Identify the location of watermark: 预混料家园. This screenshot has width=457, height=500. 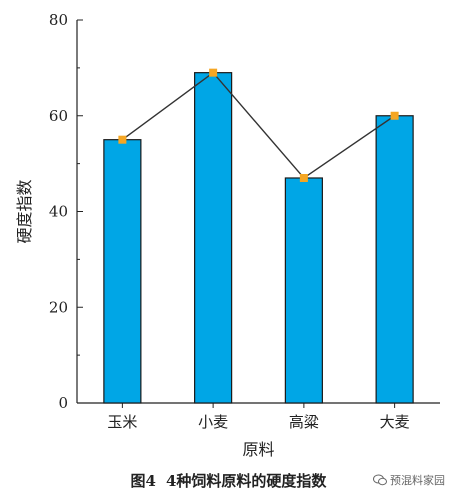
(409, 480).